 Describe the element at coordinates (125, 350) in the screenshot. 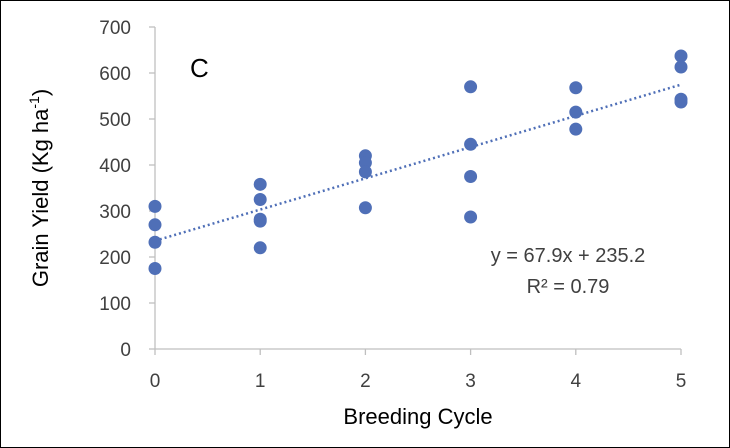

I see `y-tick-label: 0` at that location.